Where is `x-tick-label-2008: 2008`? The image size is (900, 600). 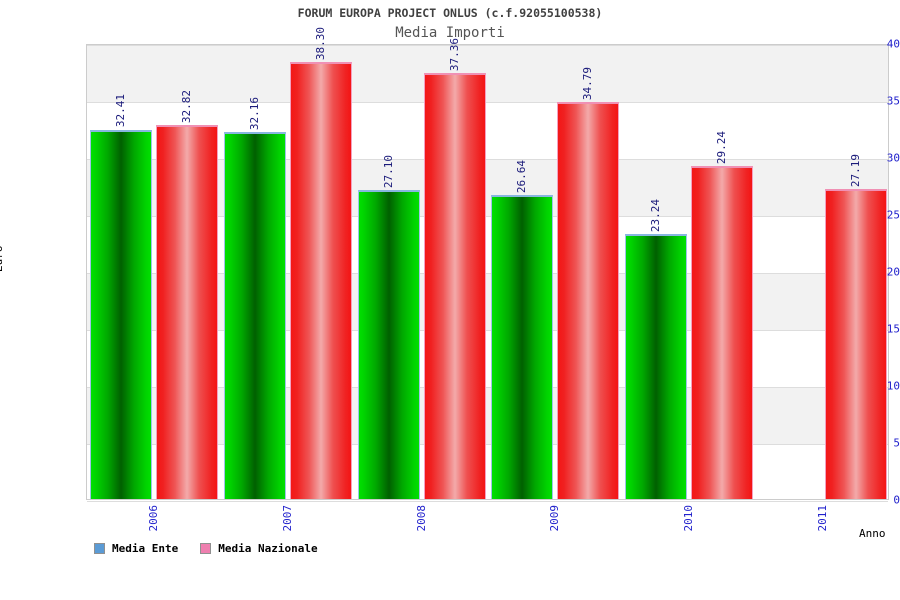
x-tick-label-2008: 2008 is located at coordinates (421, 518).